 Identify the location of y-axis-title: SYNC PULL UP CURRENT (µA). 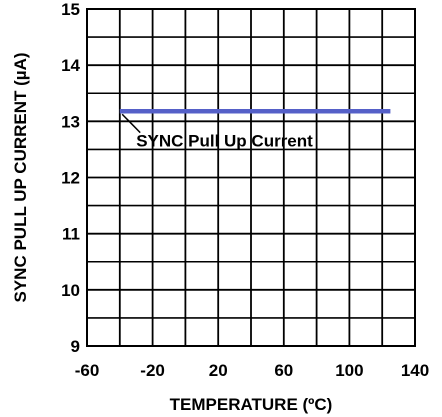
(20, 177).